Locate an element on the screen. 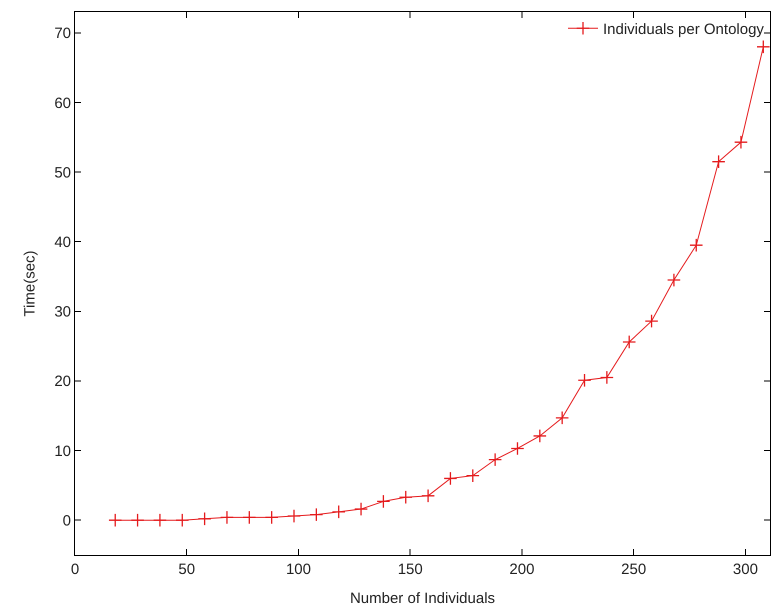  x-tick-label: 50 is located at coordinates (187, 569).